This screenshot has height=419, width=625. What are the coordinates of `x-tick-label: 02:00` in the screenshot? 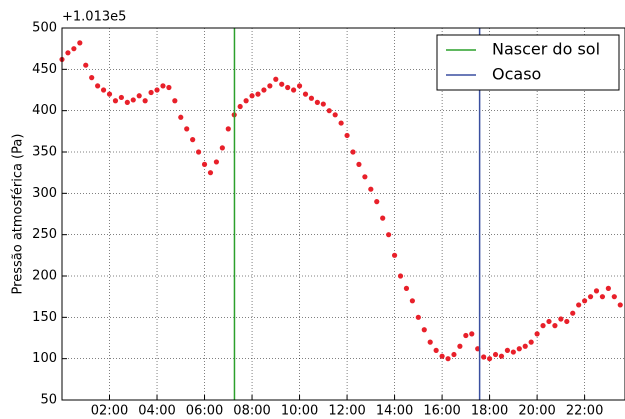 It's located at (109, 411).